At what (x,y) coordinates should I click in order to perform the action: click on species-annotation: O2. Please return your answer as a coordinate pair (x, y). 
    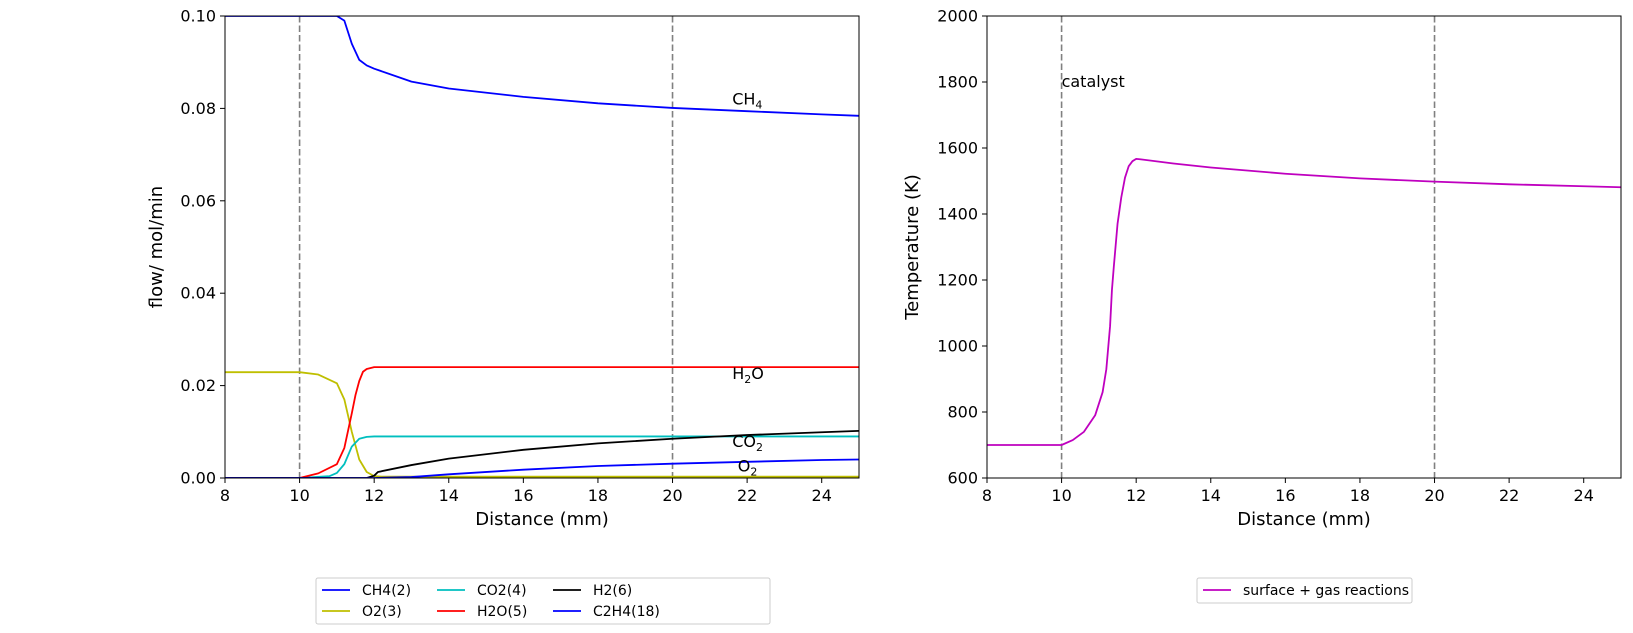
    Looking at the image, I should click on (748, 468).